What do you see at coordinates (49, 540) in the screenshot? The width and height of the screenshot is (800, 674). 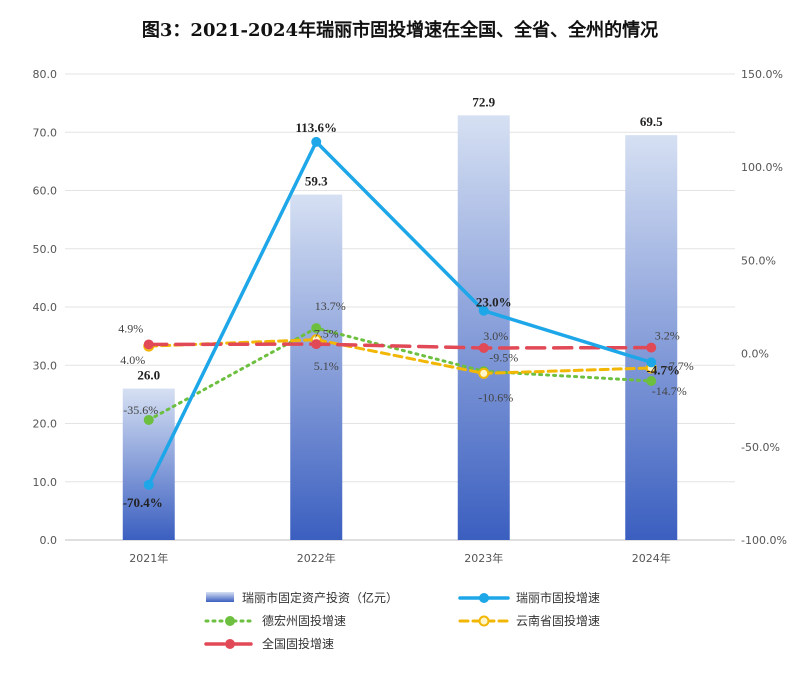 I see `left-tick-label: 0.0` at bounding box center [49, 540].